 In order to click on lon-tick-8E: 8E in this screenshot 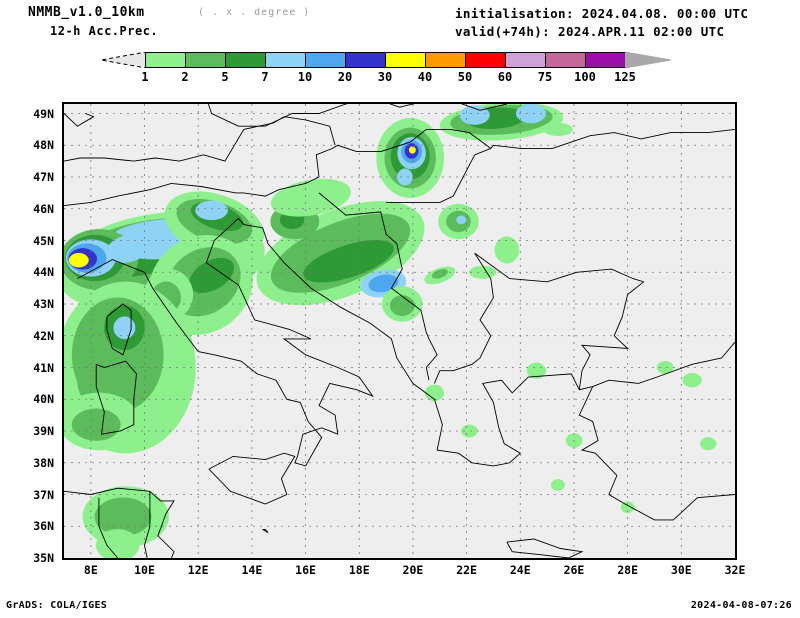, I will do `click(90, 570)`.